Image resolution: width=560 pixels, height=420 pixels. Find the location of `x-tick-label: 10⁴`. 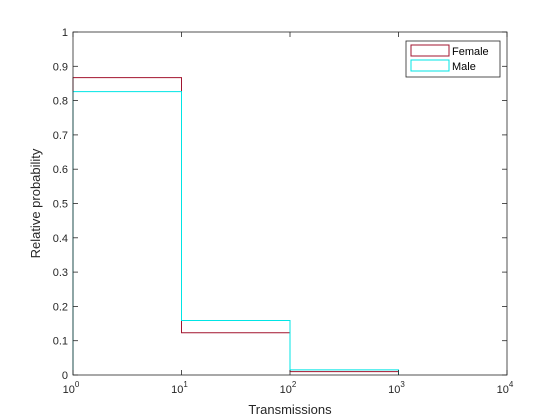

x-tick-label: 10⁴ is located at coordinates (505, 388).